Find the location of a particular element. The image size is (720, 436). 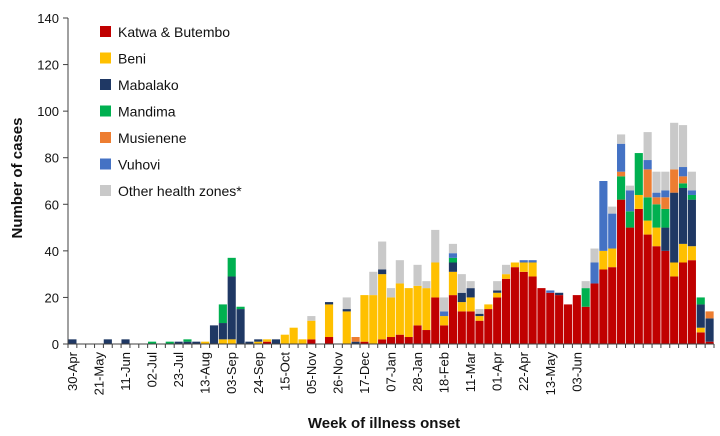

y-tick-label: 0 is located at coordinates (55, 344).